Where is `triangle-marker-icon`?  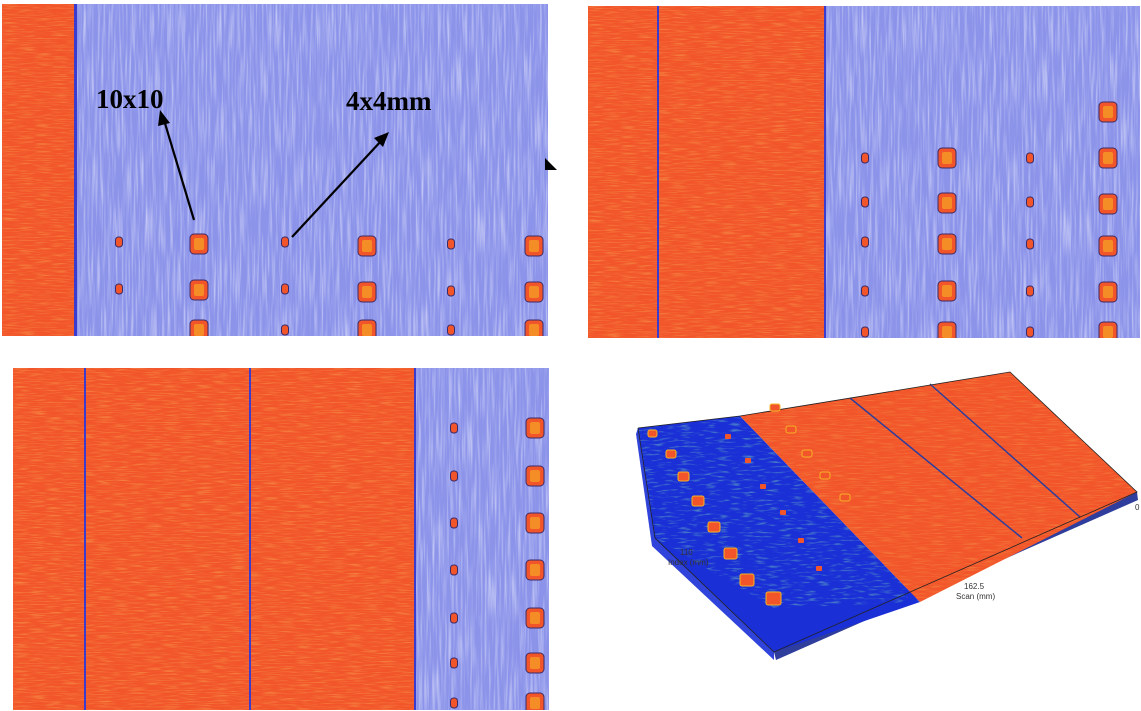
triangle-marker-icon is located at coordinates (551, 164).